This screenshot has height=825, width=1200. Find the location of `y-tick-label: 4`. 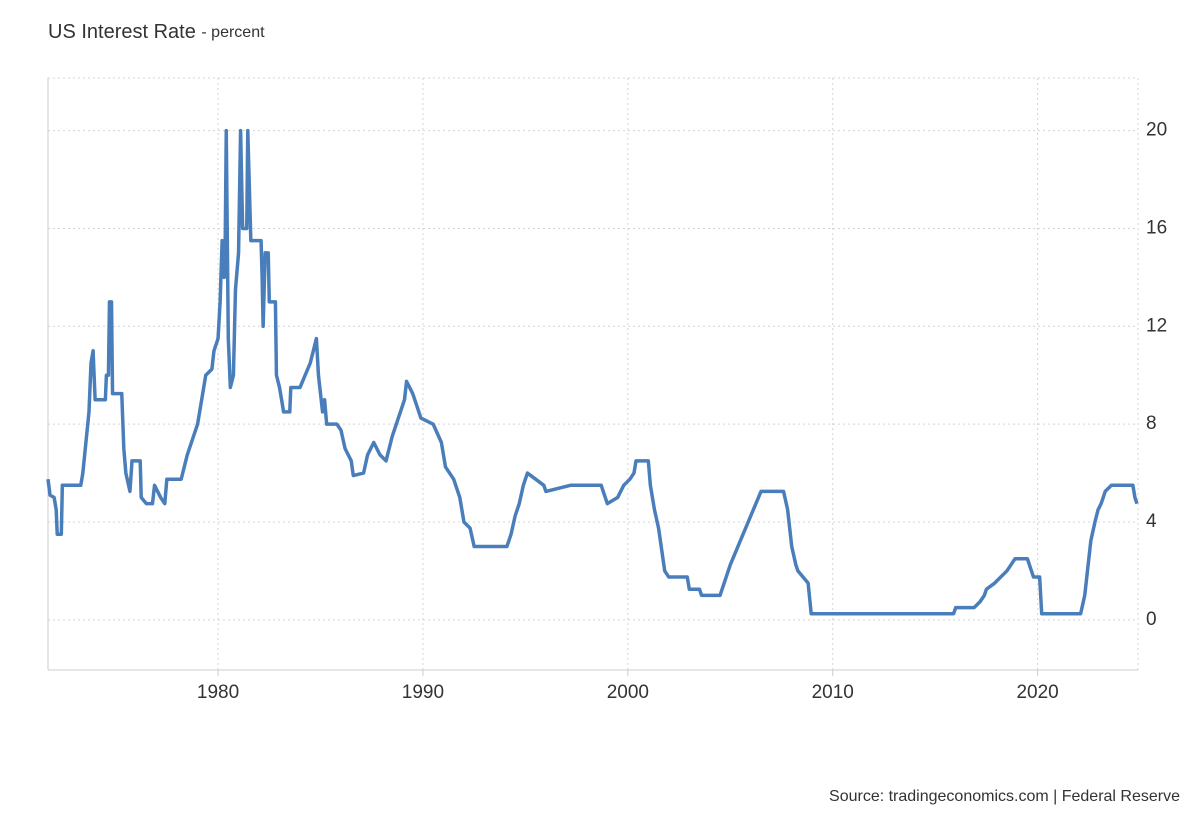

y-tick-label: 4 is located at coordinates (1151, 521).